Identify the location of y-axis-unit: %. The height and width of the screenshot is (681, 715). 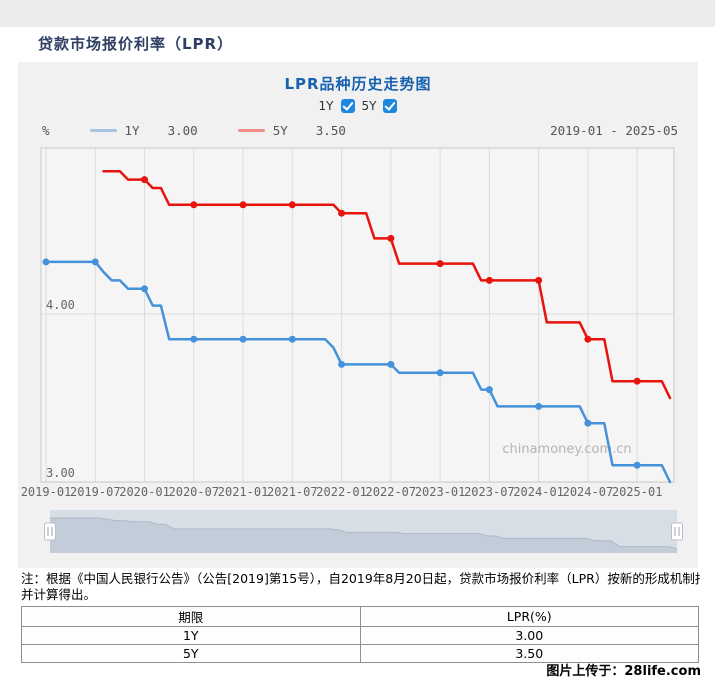
(46, 130).